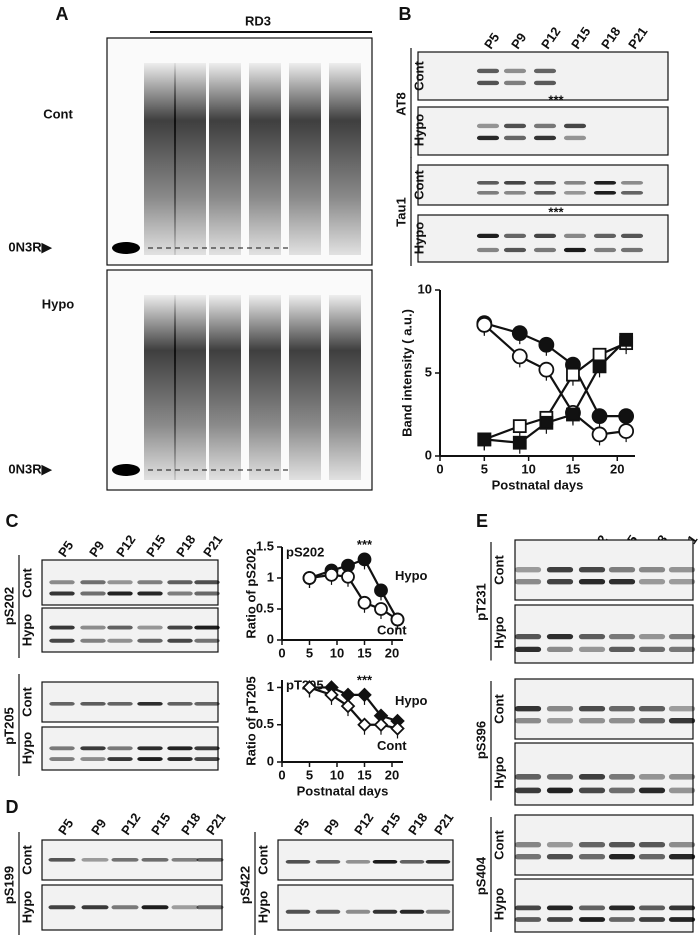  What do you see at coordinates (305, 551) in the screenshot?
I see `chart-title: pS202` at bounding box center [305, 551].